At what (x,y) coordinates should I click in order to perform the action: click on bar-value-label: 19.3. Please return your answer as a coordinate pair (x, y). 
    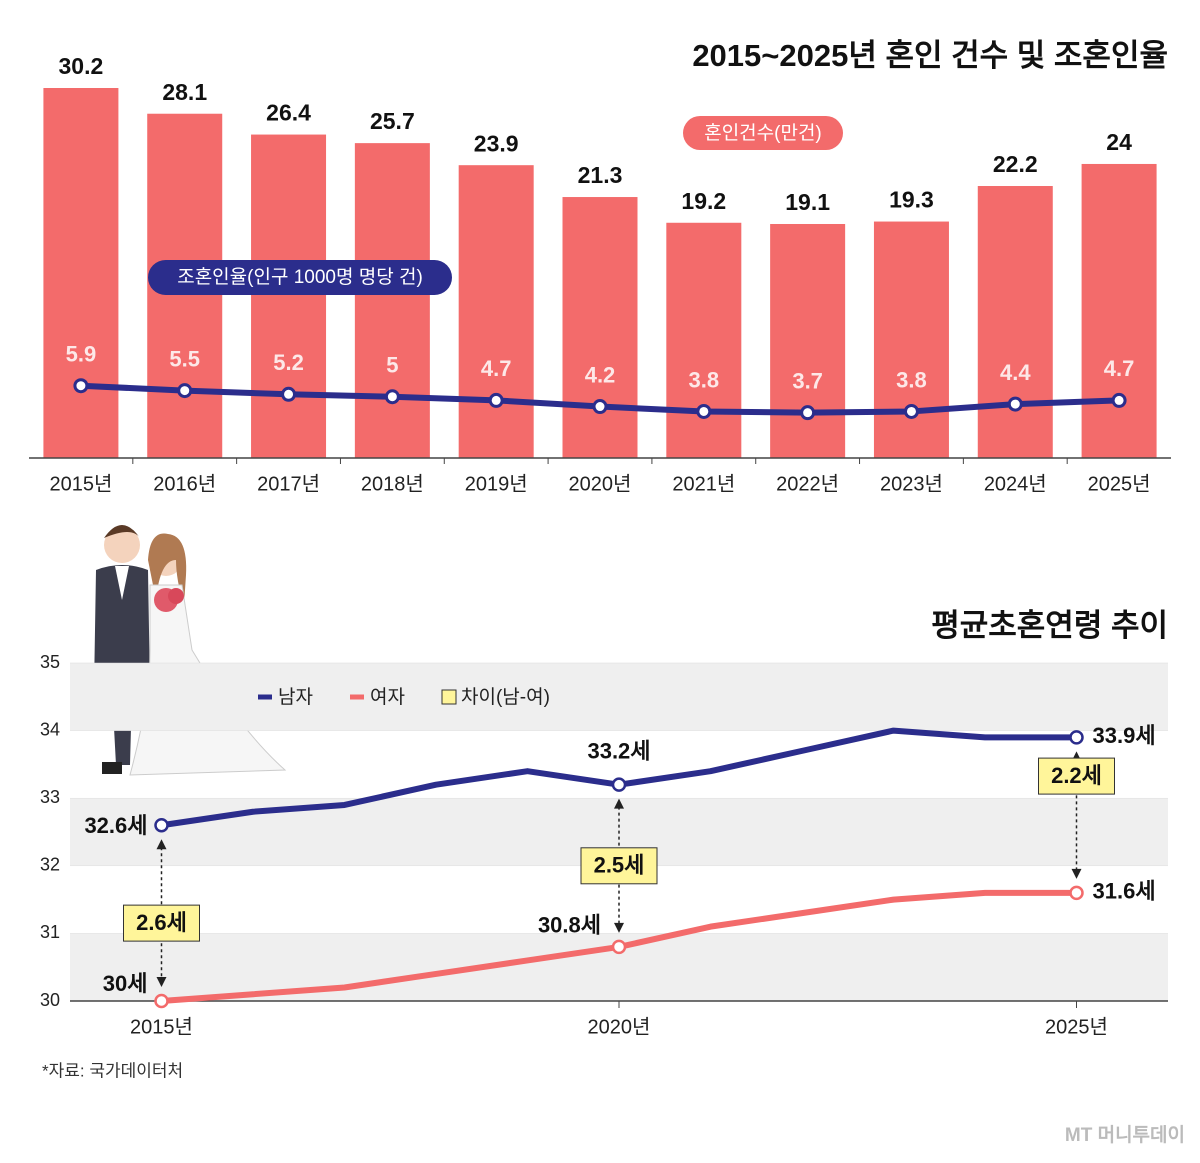
    Looking at the image, I should click on (911, 200).